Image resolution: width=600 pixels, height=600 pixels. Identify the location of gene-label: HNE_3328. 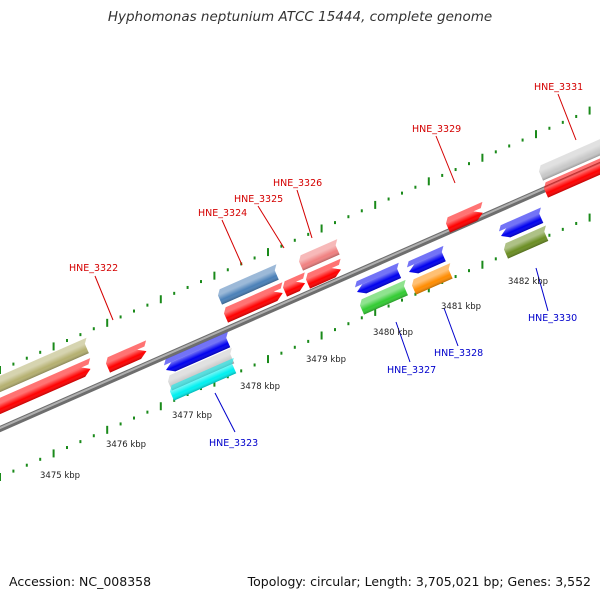
(458, 353).